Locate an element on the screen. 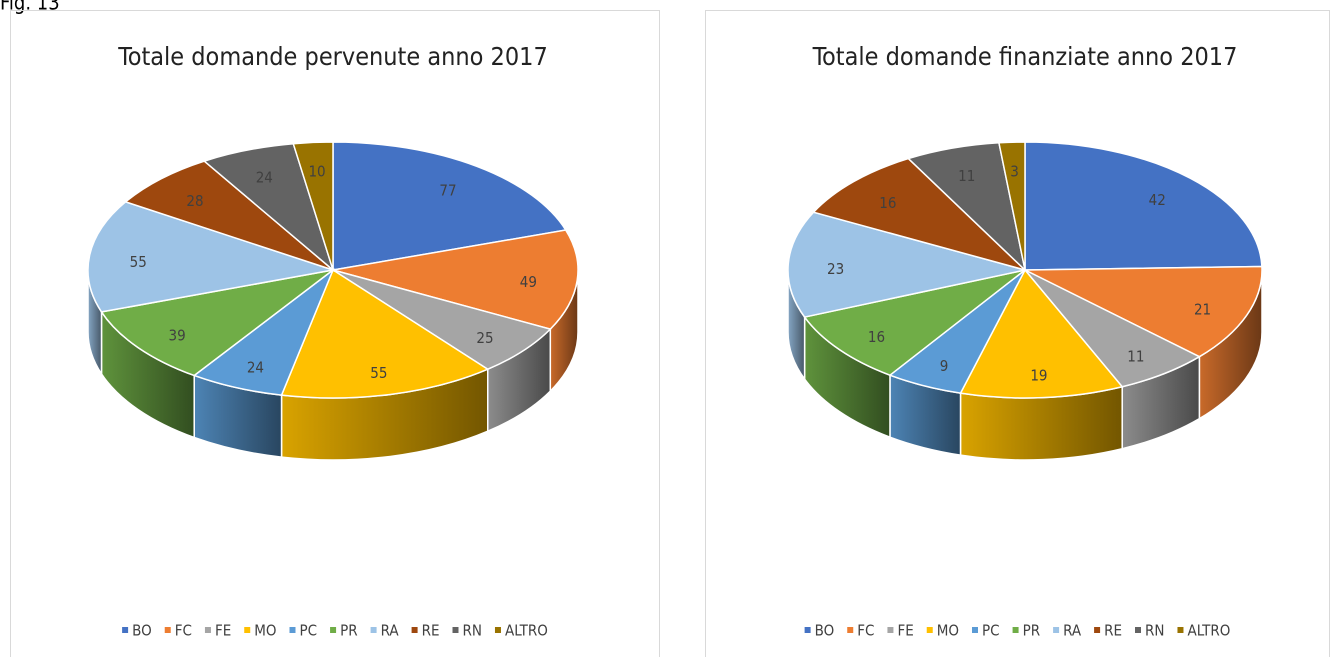  data-label: 9 is located at coordinates (944, 366).